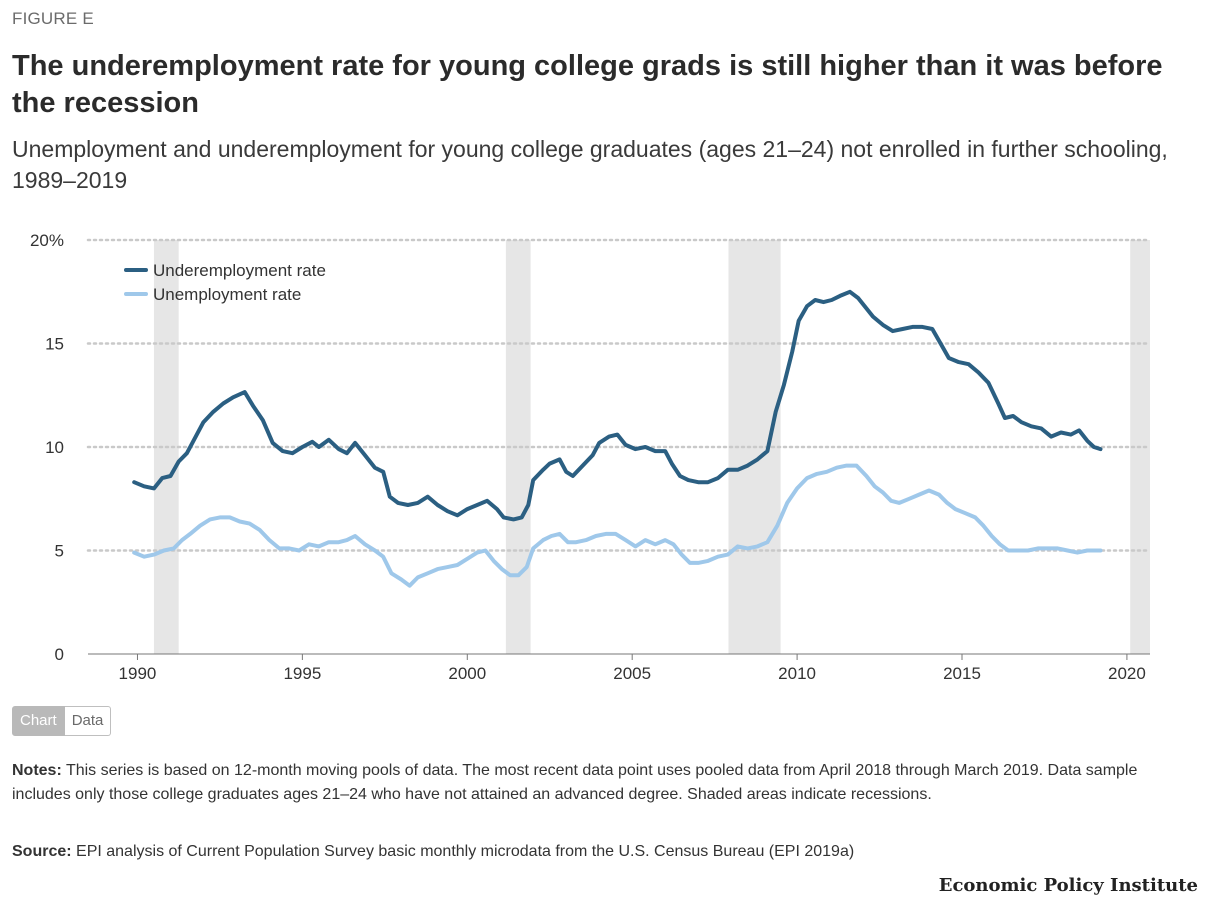 This screenshot has width=1210, height=904. I want to click on data-tab: Data, so click(88, 721).